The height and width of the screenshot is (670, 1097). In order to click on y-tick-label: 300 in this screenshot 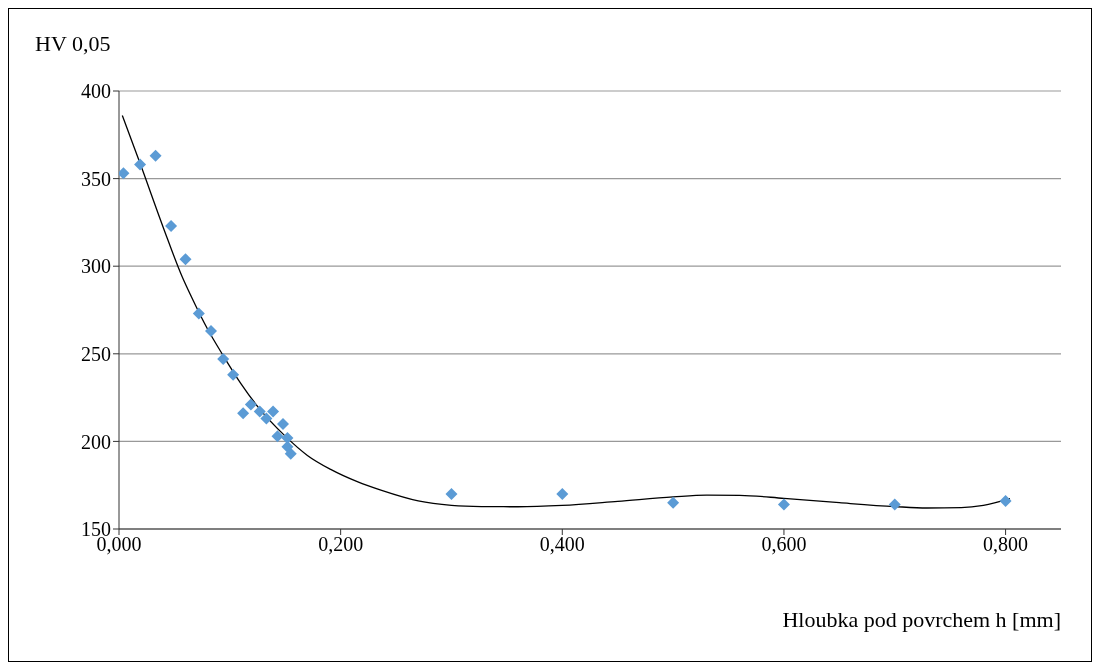, I will do `click(96, 266)`.